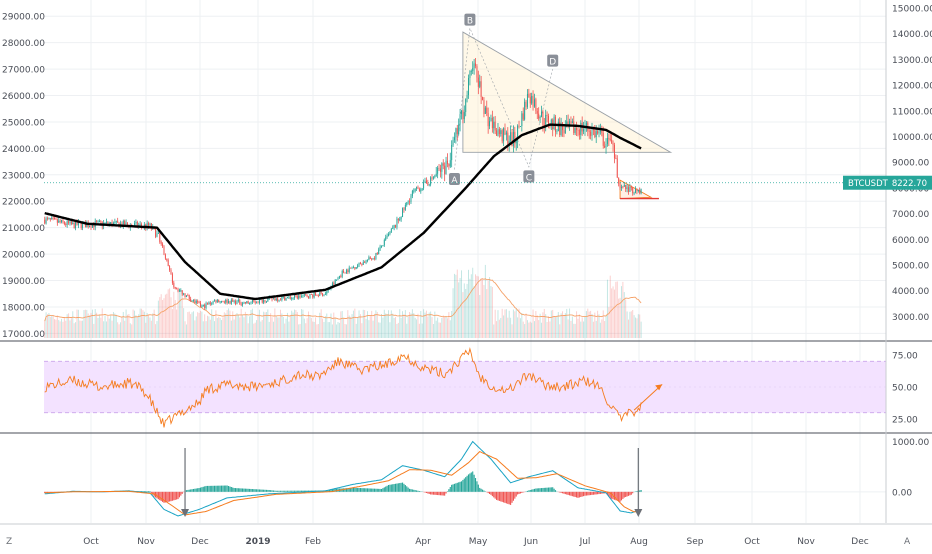 Image resolution: width=932 pixels, height=554 pixels. What do you see at coordinates (465, 388) in the screenshot?
I see `rsi-pane` at bounding box center [465, 388].